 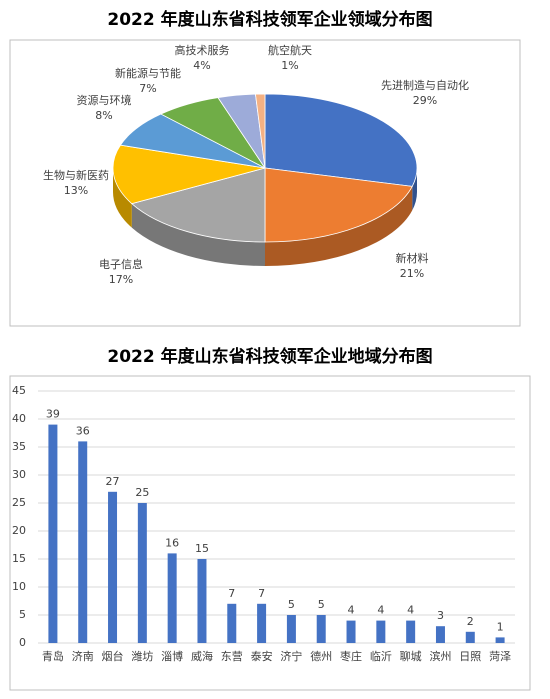 I want to click on y-tick-label: 10, so click(x=19, y=586).